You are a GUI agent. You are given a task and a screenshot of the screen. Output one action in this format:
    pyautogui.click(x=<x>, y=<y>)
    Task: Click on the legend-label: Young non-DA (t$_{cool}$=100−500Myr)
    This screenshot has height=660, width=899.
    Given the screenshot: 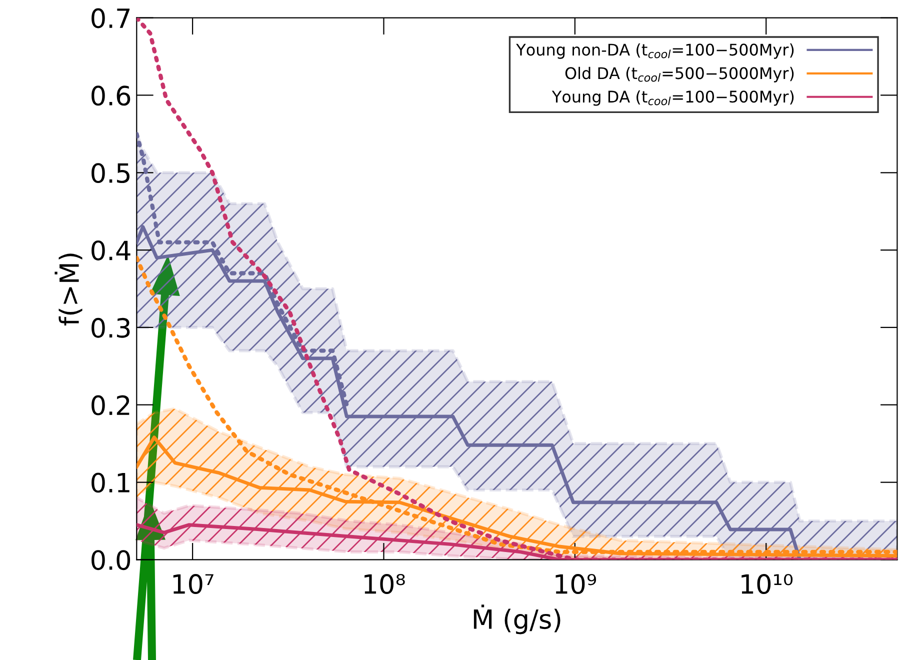 What is the action you would take?
    pyautogui.click(x=655, y=51)
    